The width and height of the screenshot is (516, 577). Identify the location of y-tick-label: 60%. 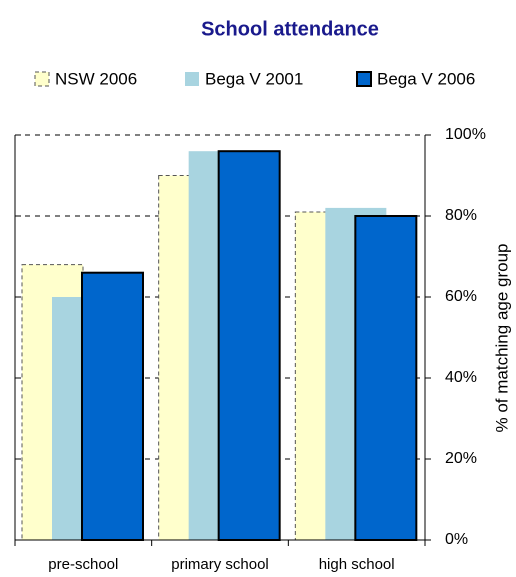
(461, 296).